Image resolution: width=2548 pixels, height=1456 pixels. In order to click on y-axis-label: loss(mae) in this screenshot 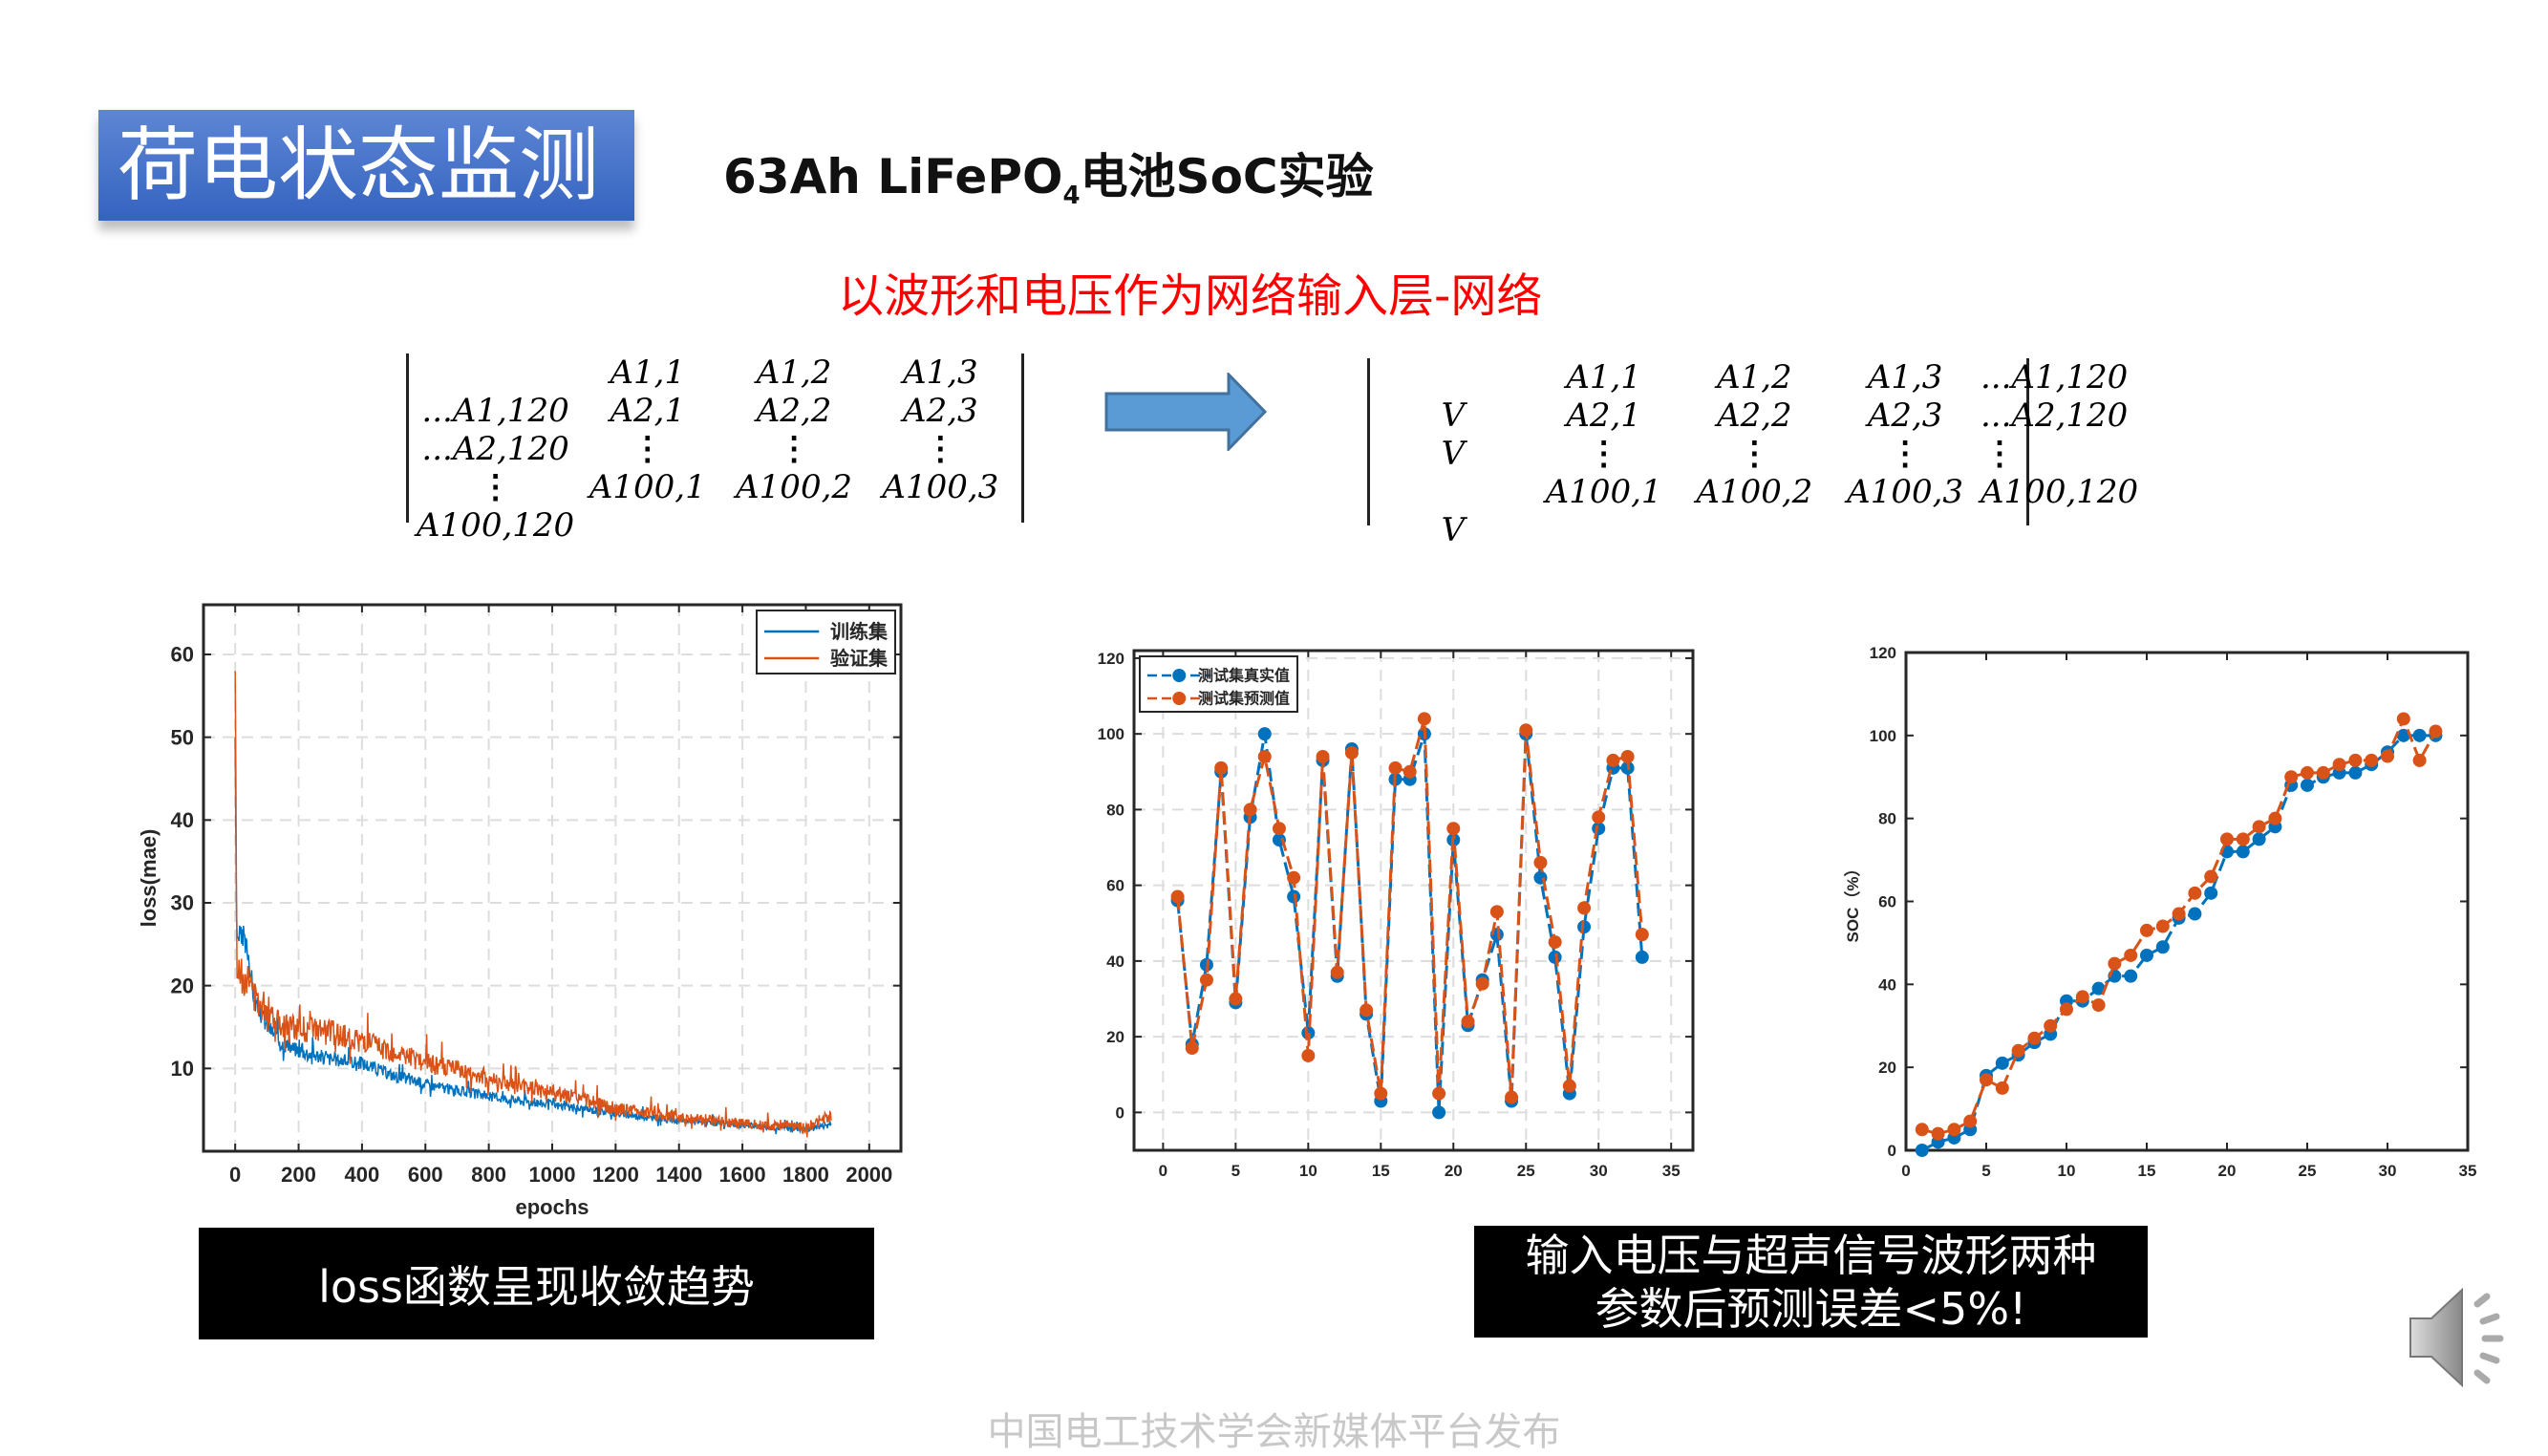, I will do `click(149, 879)`.